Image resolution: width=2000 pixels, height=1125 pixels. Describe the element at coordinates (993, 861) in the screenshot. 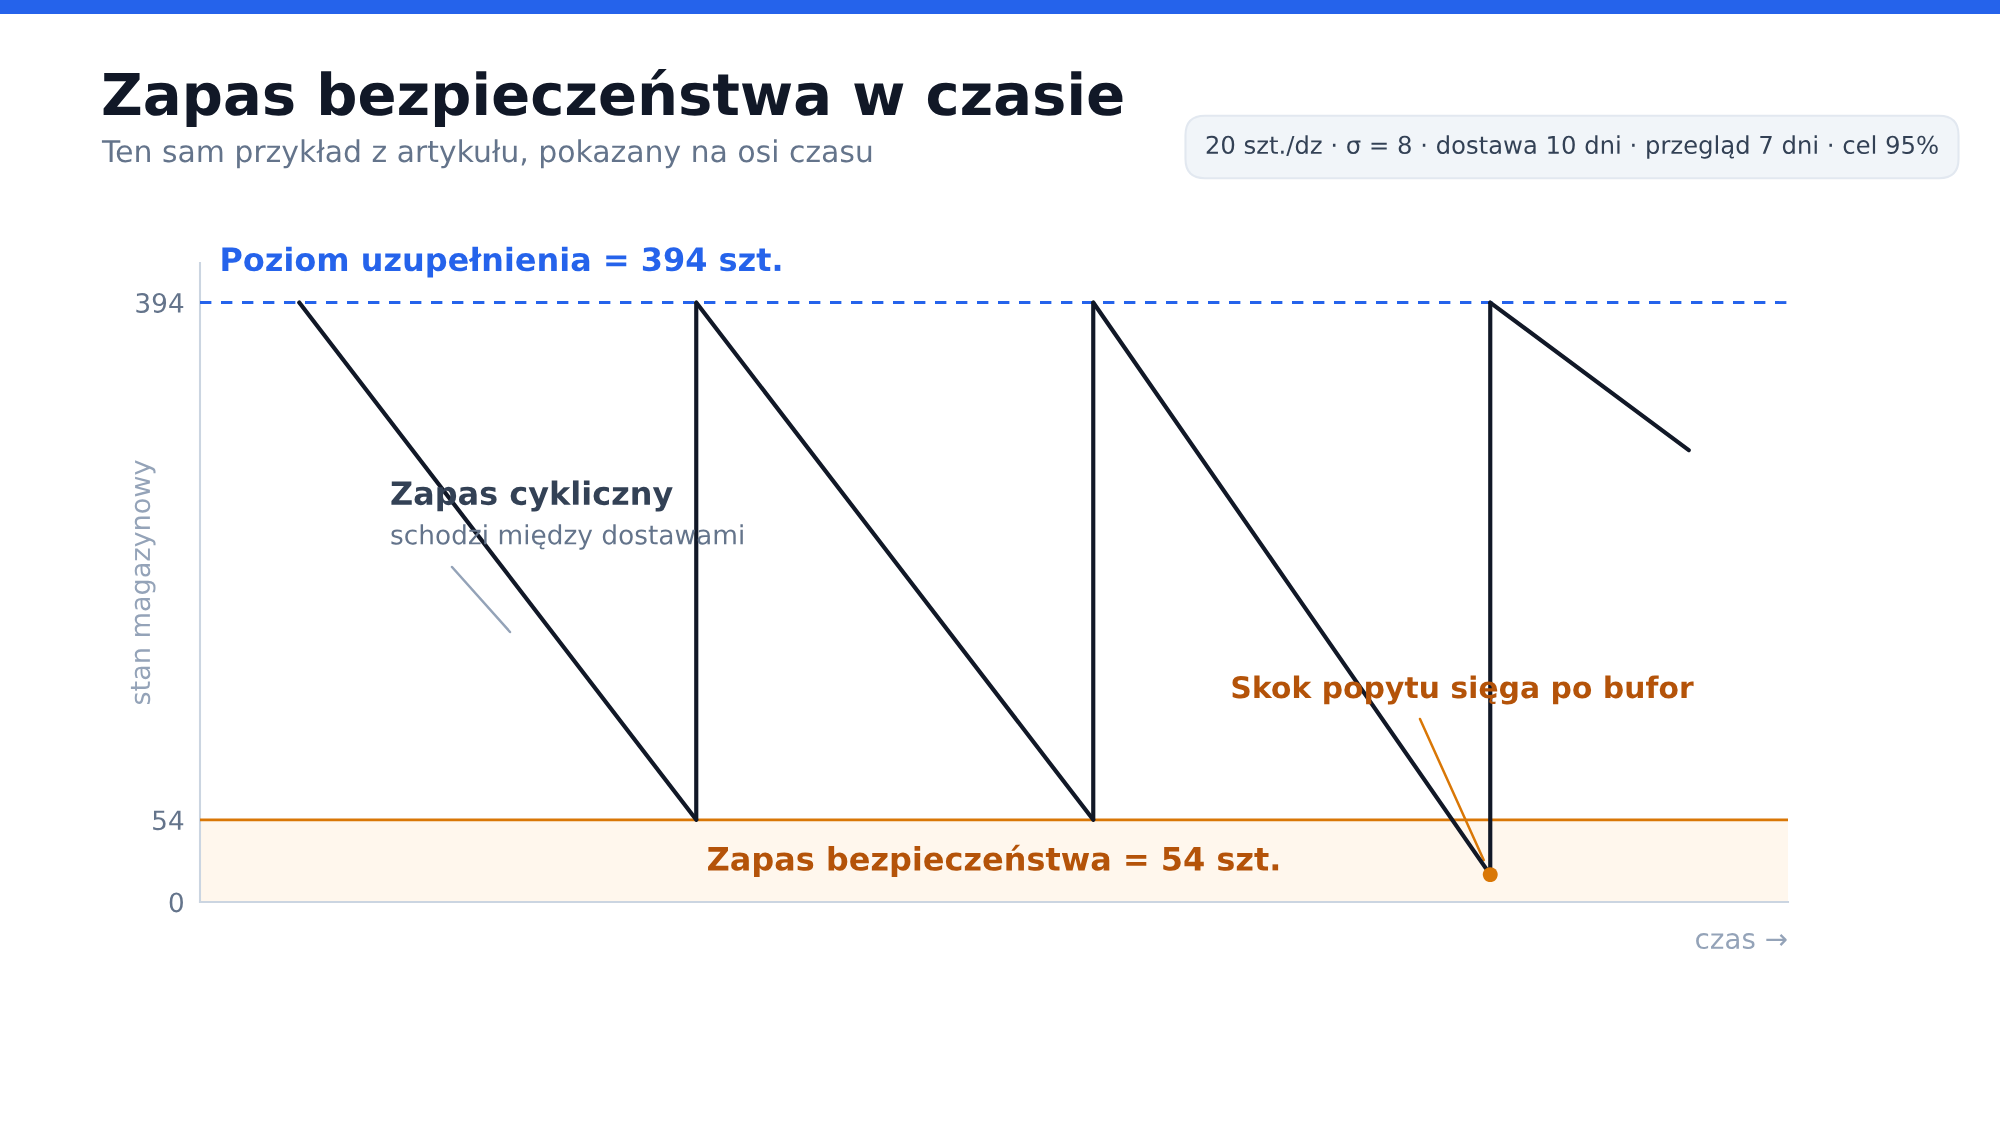

I see `band-label: Zapas bezpieczeństwa = 54 szt.` at that location.